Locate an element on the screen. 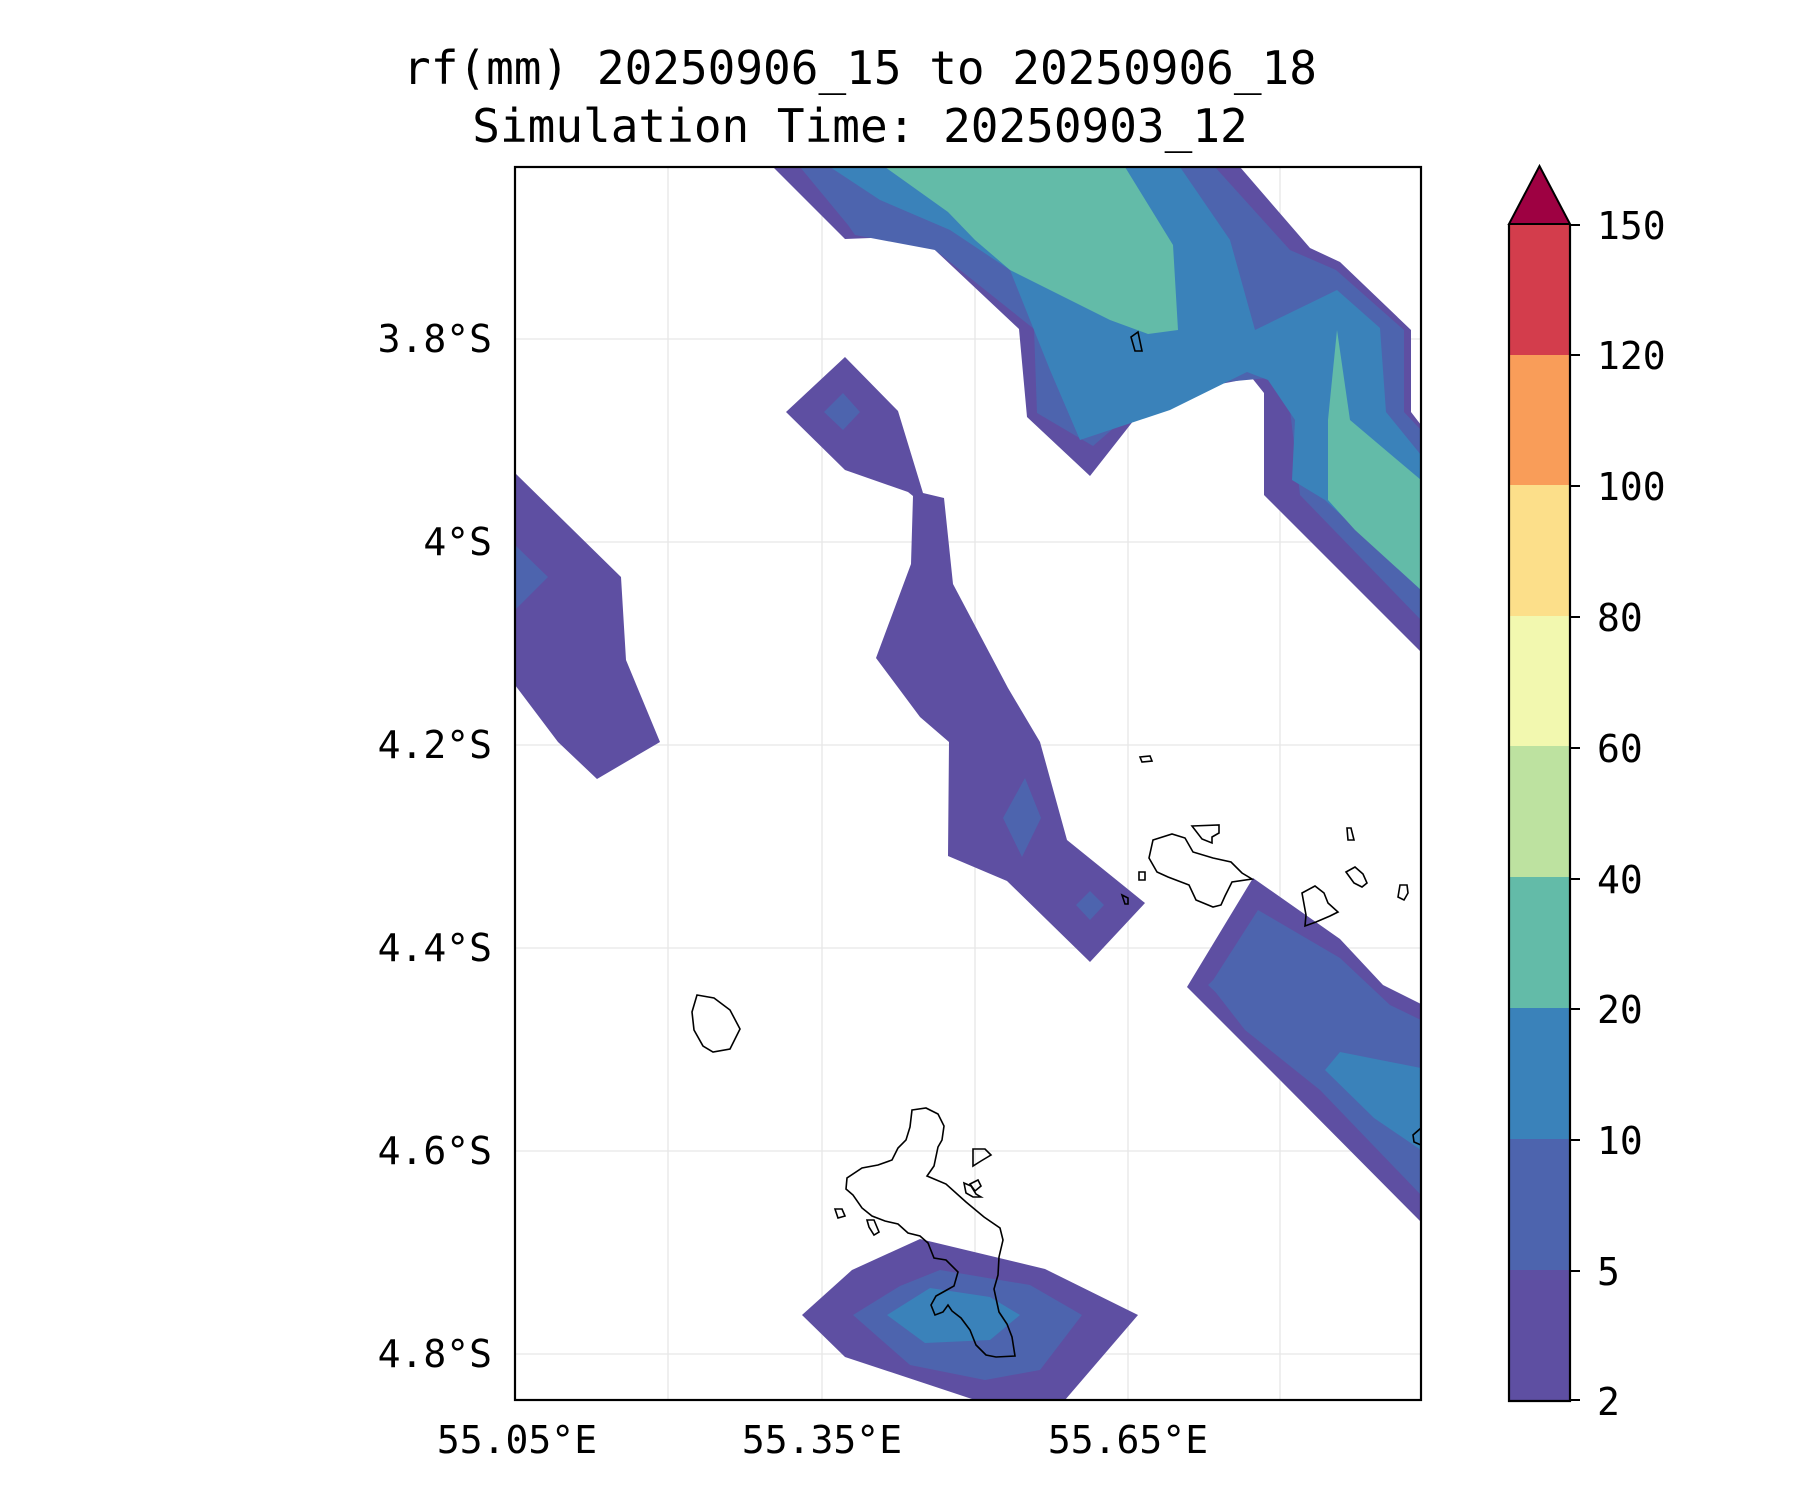 This screenshot has height=1500, width=1800. x-tick-label: 55.05°E is located at coordinates (517, 1440).